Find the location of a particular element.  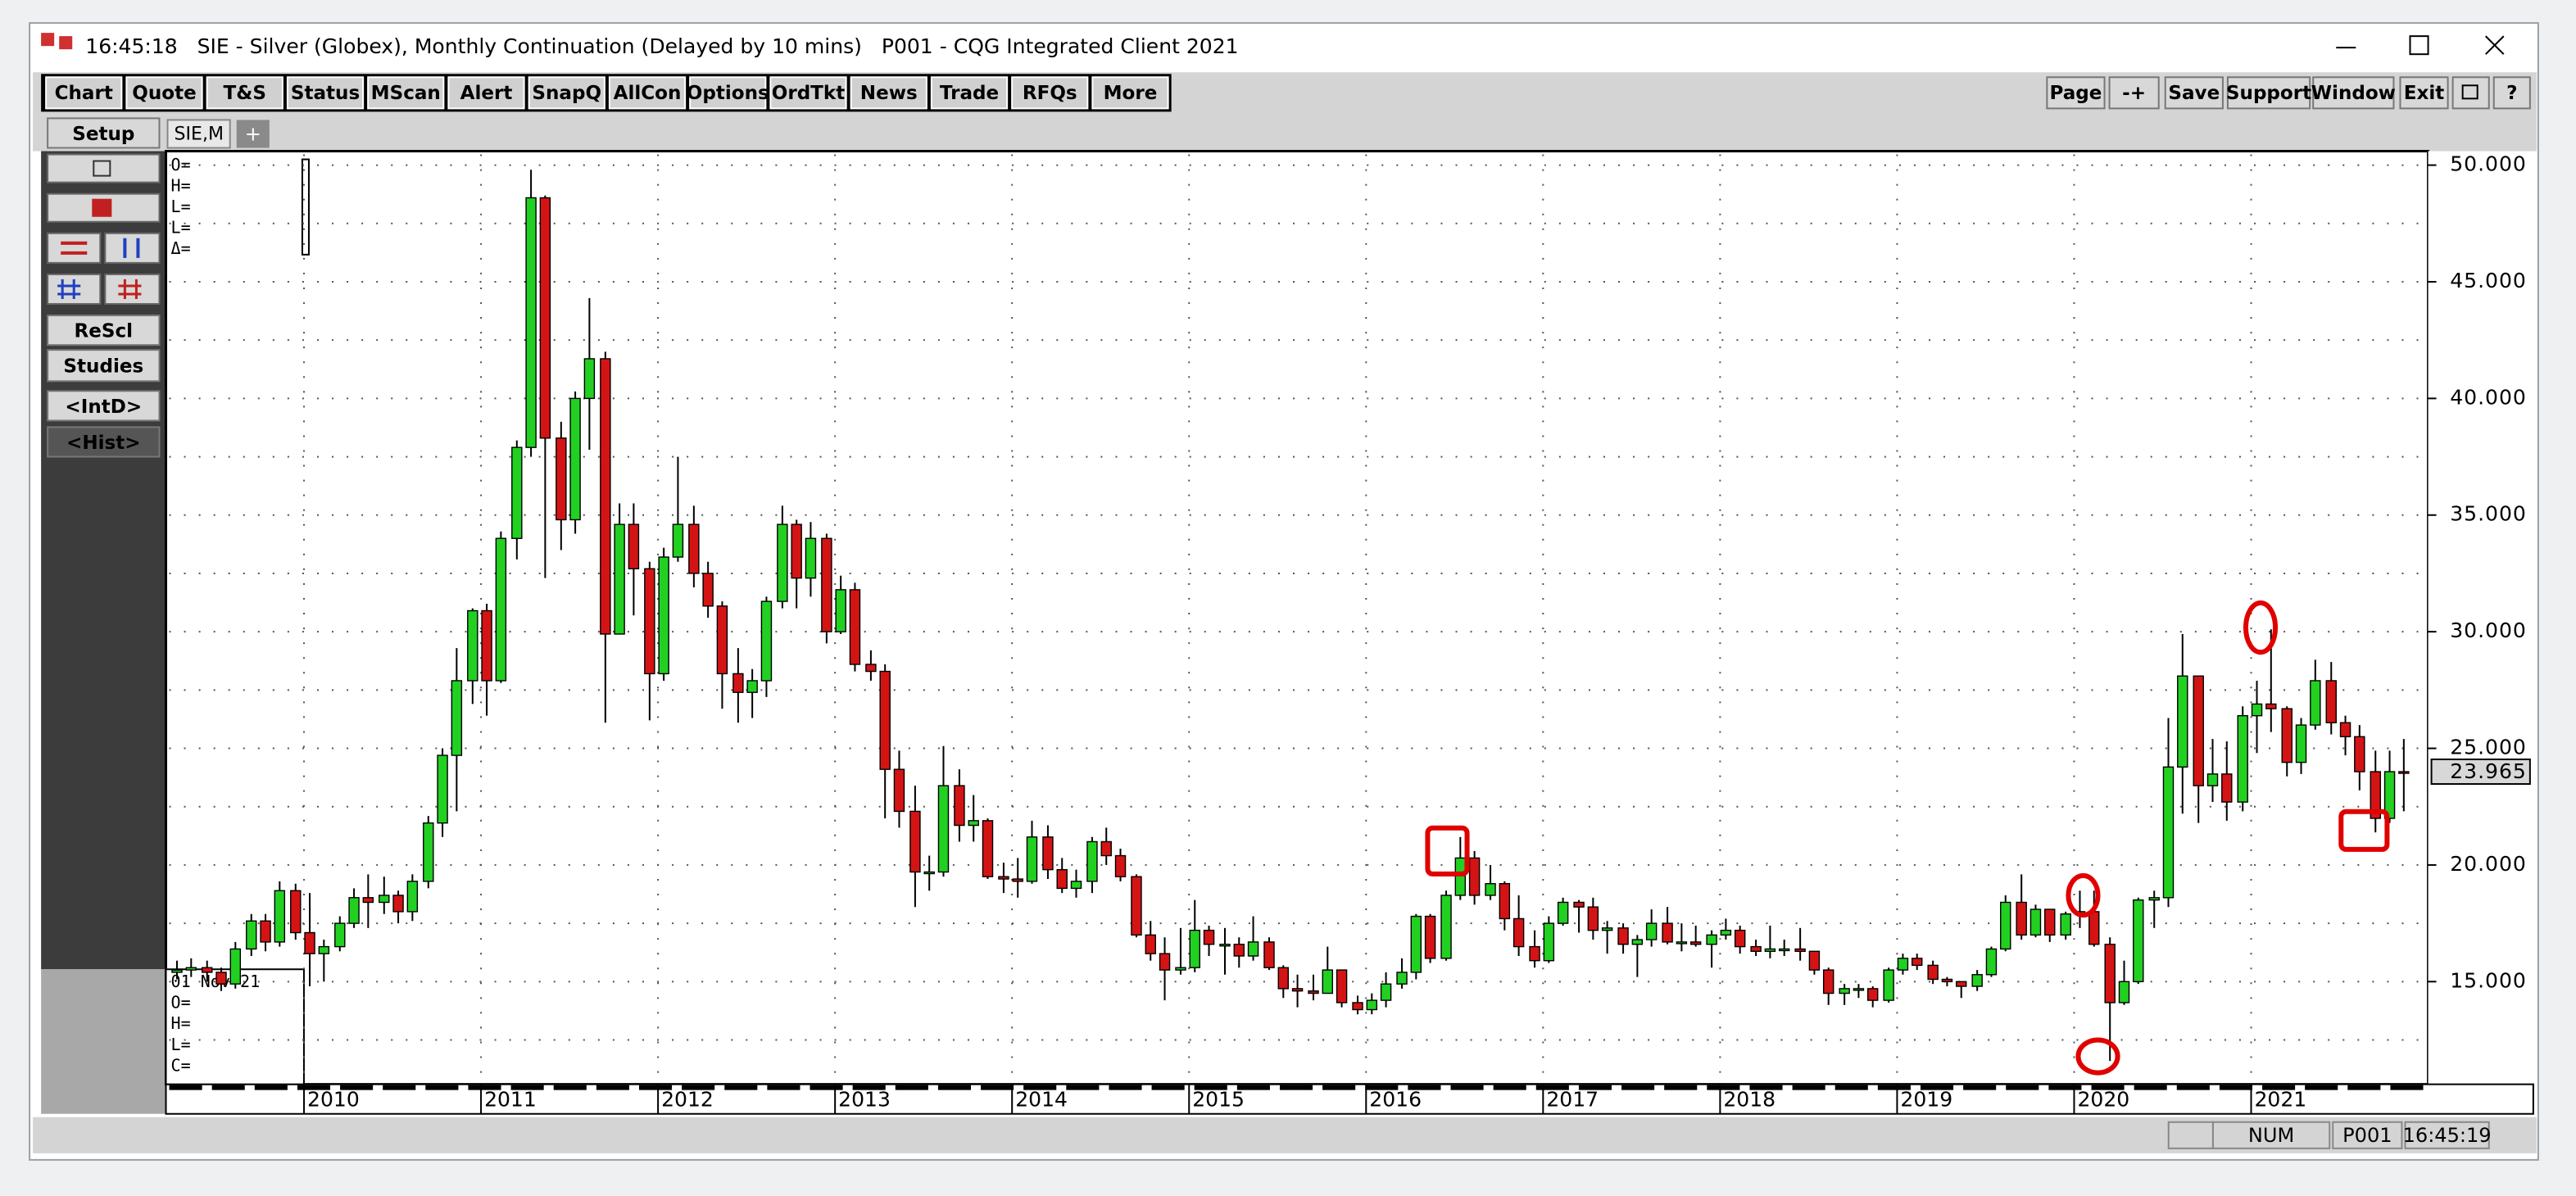

toolbar-button: SnapQ is located at coordinates (566, 93).